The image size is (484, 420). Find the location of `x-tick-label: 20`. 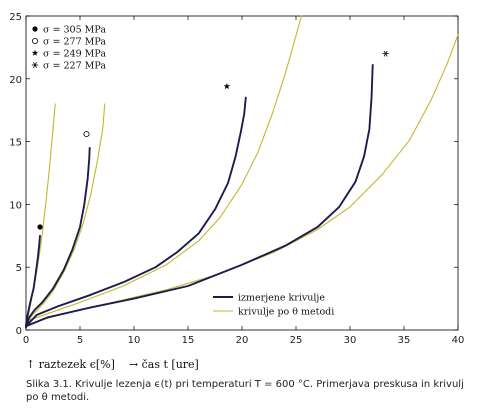

x-tick-label: 20 is located at coordinates (242, 340).